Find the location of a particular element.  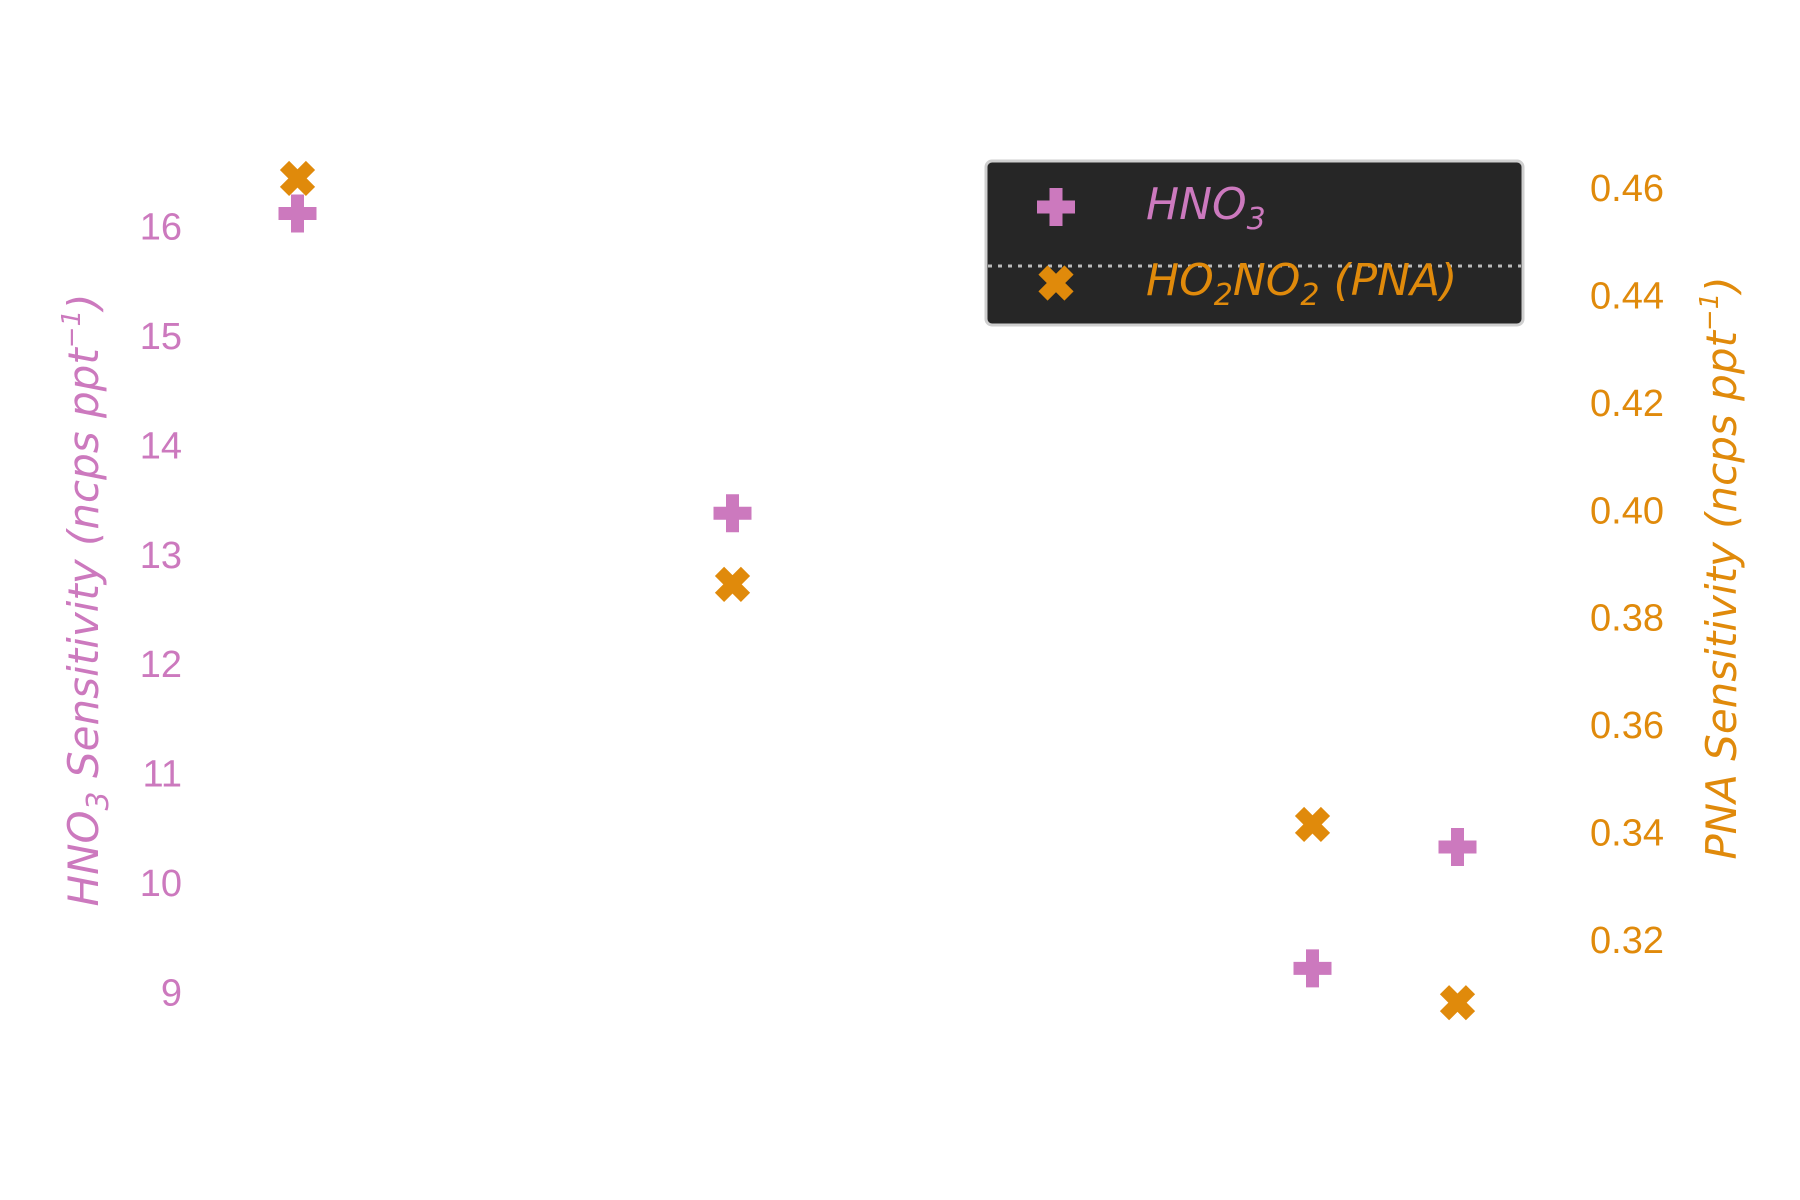

right-tick-label: 0.40 is located at coordinates (1627, 511).